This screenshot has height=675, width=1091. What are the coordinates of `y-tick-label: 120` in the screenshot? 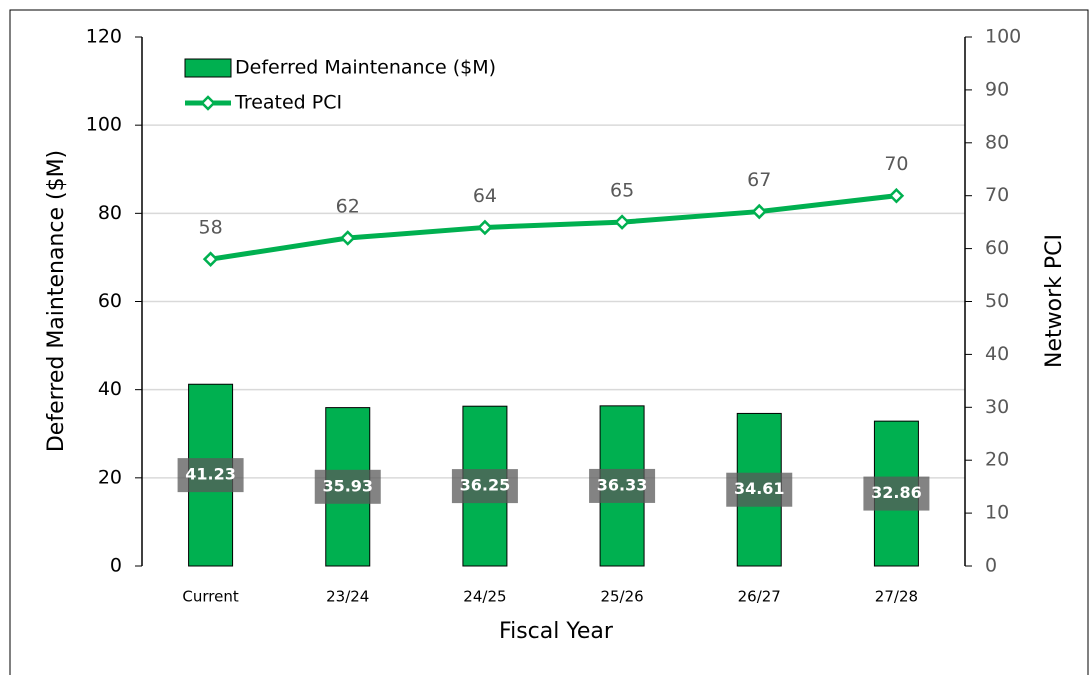 It's located at (104, 37).